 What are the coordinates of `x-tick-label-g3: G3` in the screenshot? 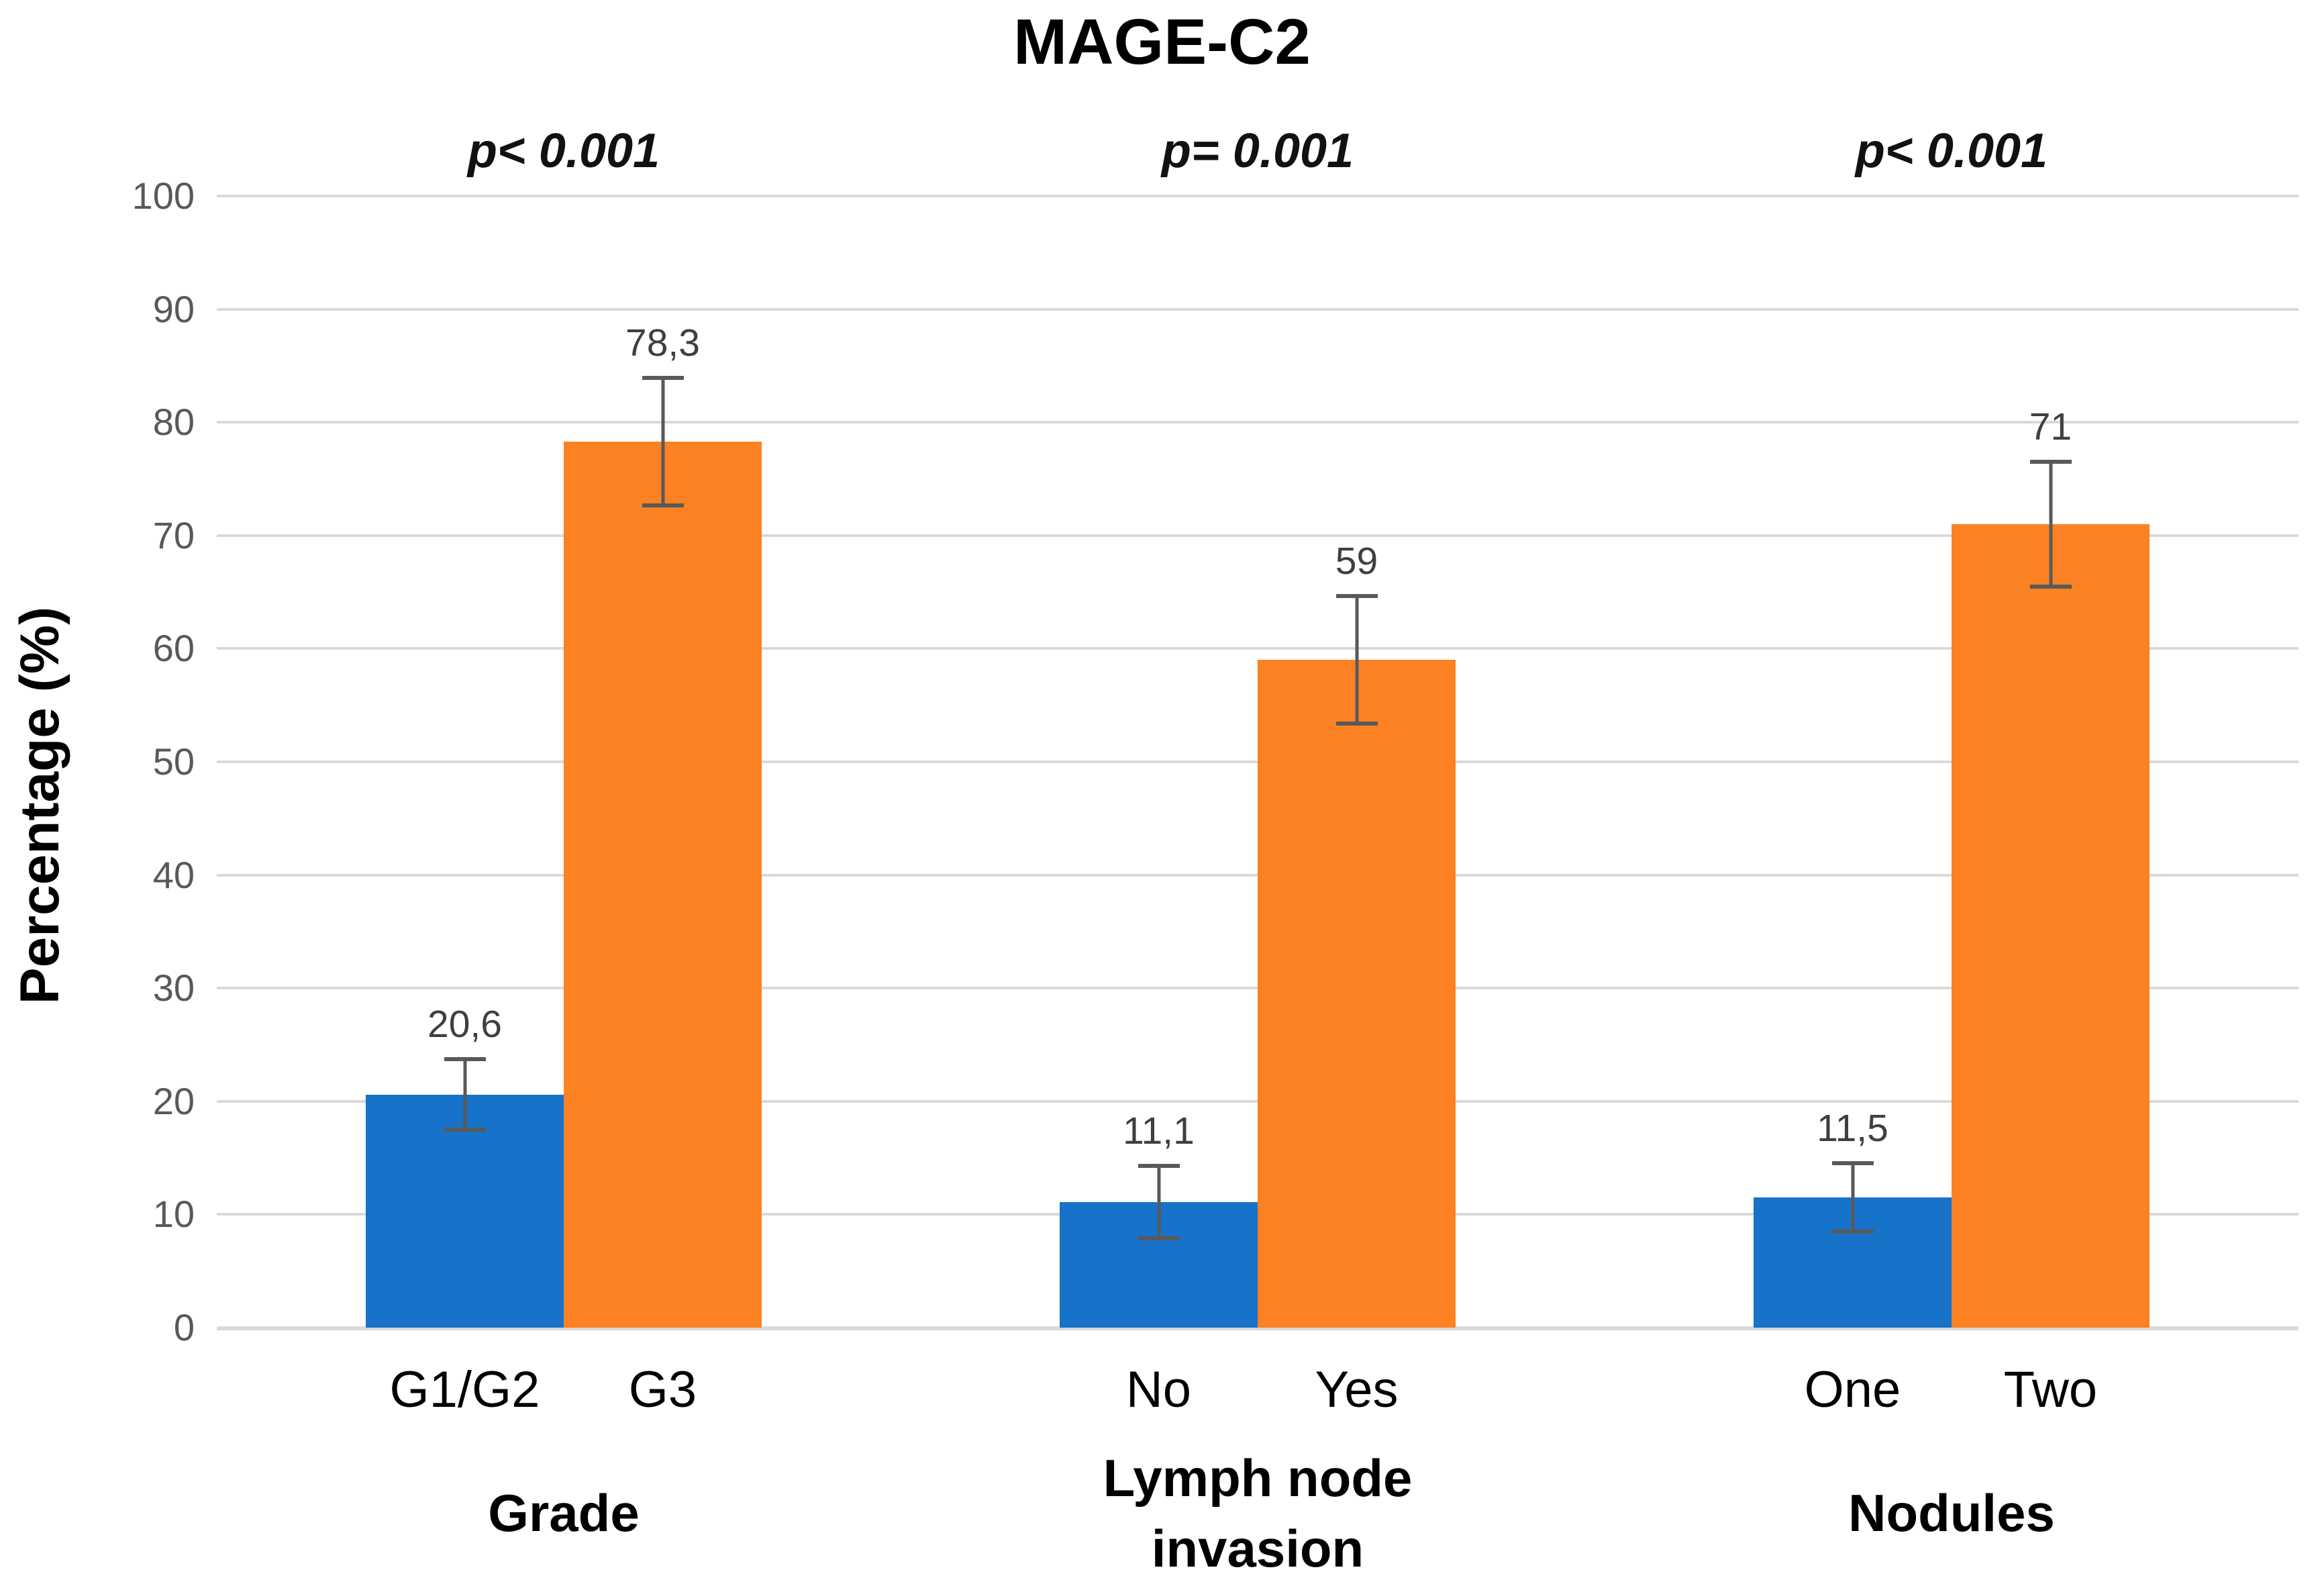 It's located at (663, 1390).